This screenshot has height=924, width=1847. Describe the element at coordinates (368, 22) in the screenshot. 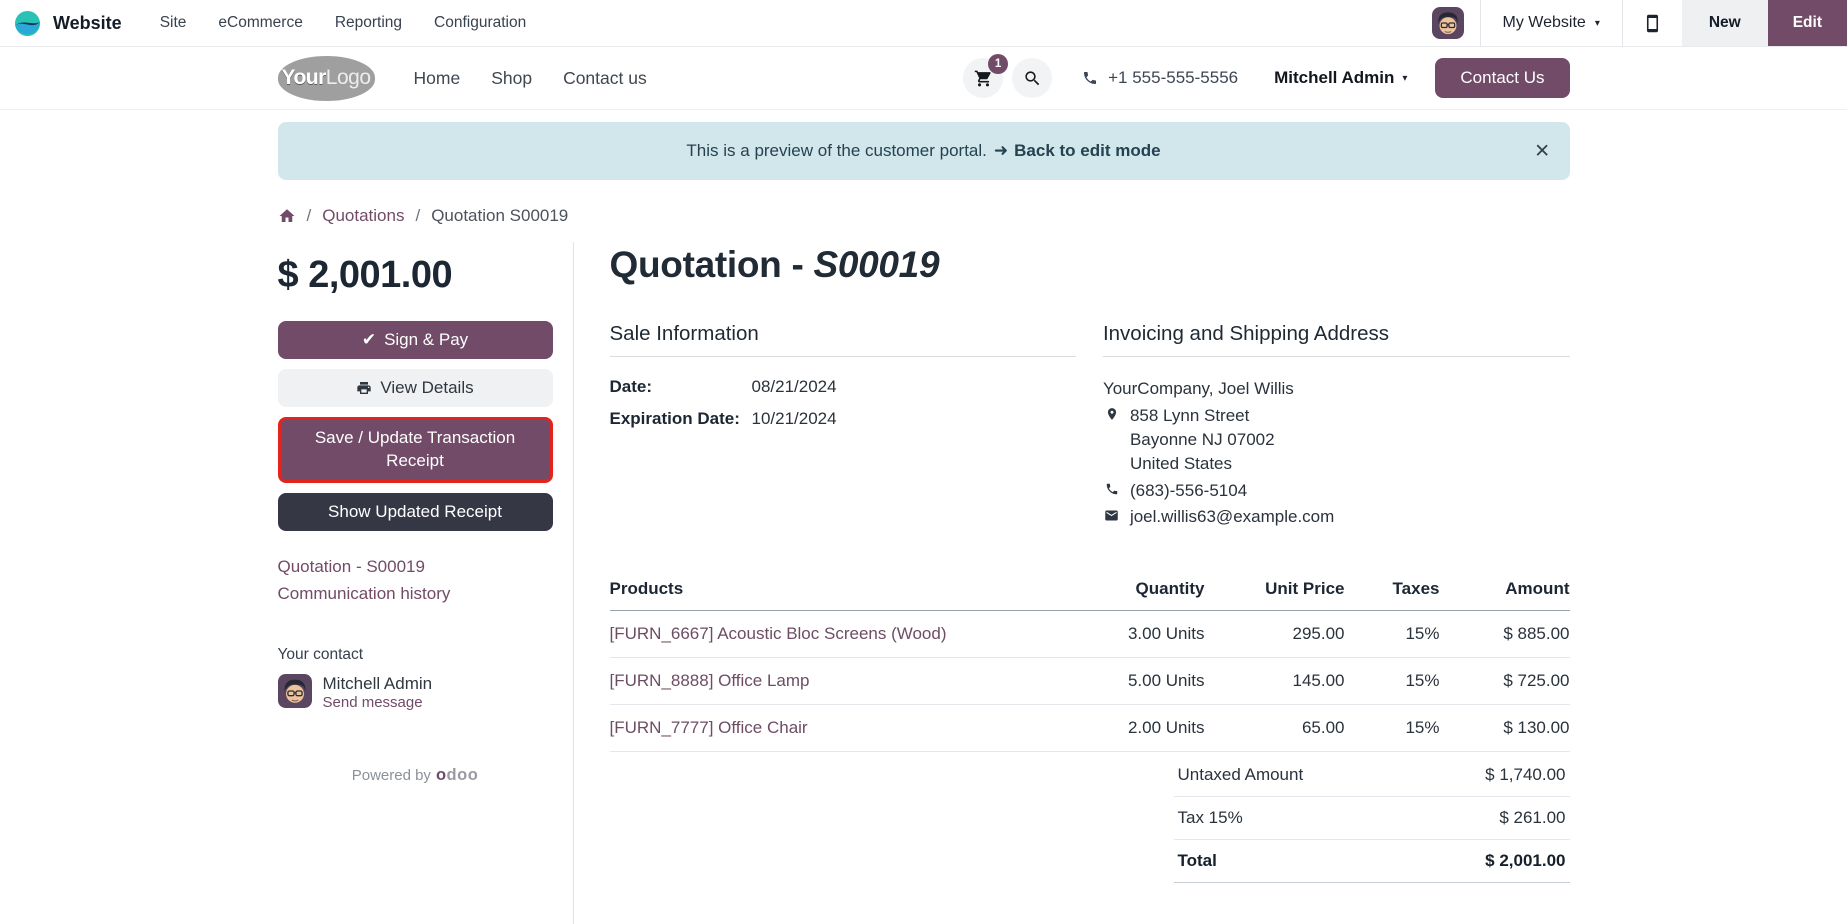

I see `menu-reporting: Reporting` at that location.